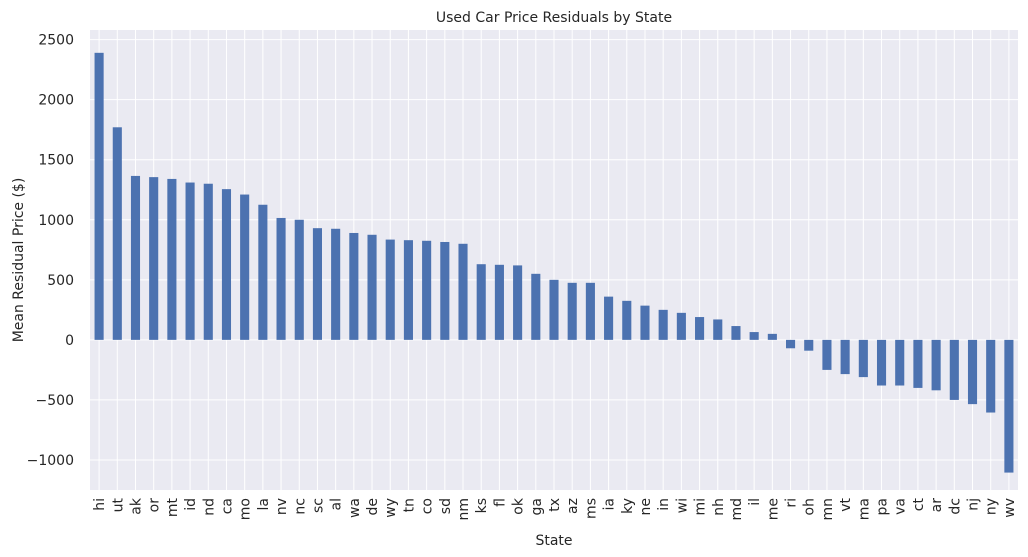 This screenshot has height=557, width=1028. I want to click on bar-nd, so click(208, 261).